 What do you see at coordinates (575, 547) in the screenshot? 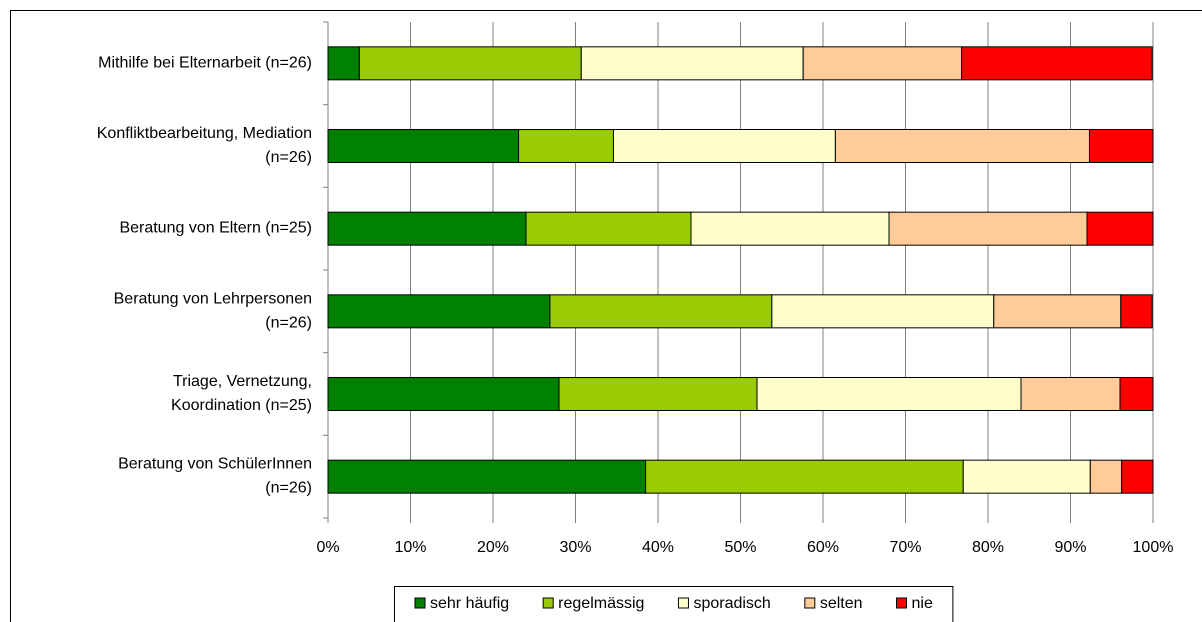
I see `x-tick-label: 30%` at bounding box center [575, 547].